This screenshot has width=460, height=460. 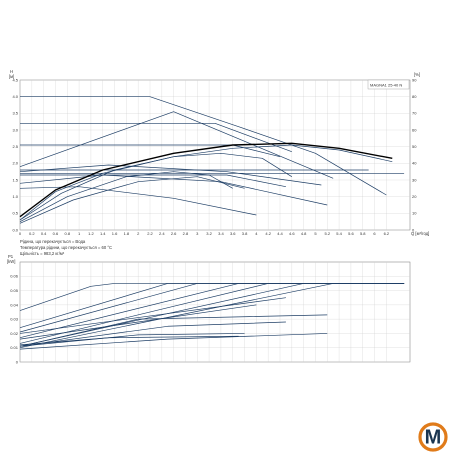 What do you see at coordinates (150, 233) in the screenshot?
I see `x-tick-label: 2.2` at bounding box center [150, 233].